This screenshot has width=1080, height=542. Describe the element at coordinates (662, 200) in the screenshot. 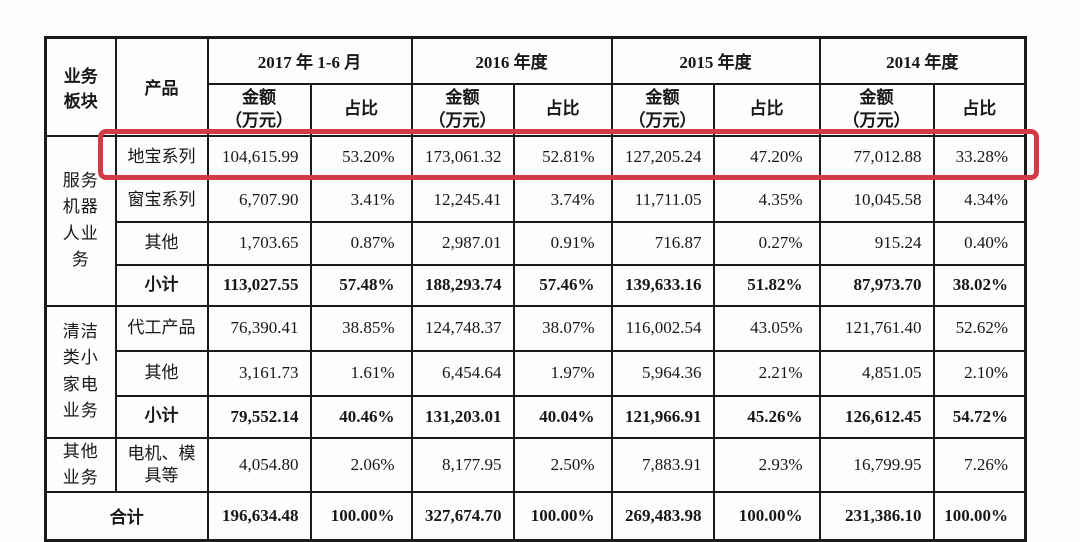

I see `amount-cell: 11,711.05` at that location.